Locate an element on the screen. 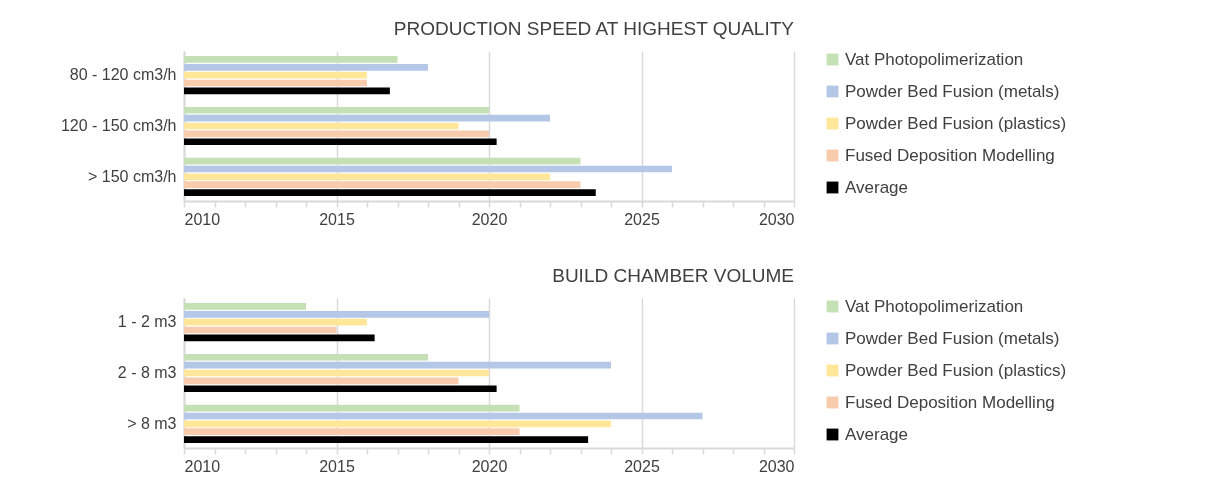 The width and height of the screenshot is (1205, 502). y-tick-label: 80 - 120 cm3/h is located at coordinates (123, 75).